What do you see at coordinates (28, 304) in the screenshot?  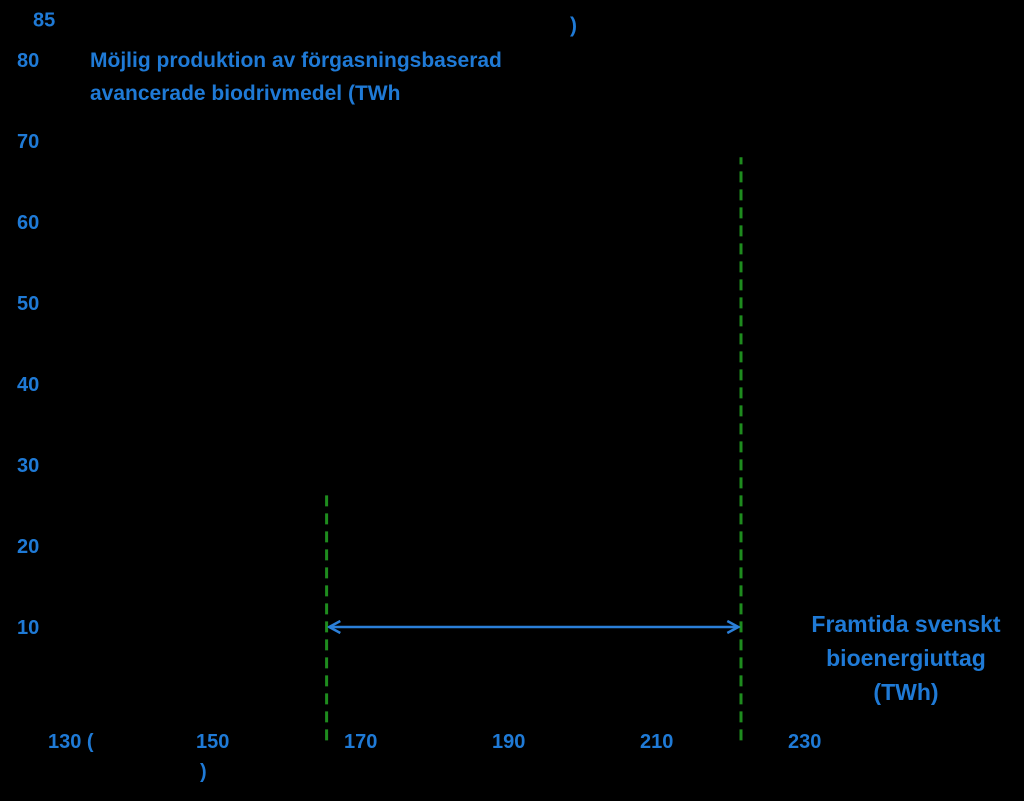 I see `y-tick-label: 50` at bounding box center [28, 304].